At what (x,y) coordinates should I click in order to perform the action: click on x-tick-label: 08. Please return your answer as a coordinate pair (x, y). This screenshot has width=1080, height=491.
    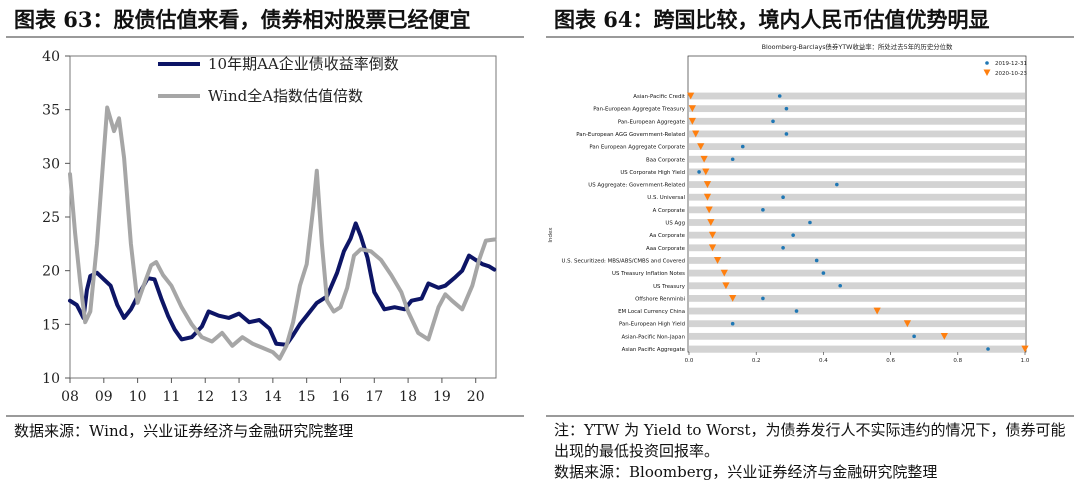
    Looking at the image, I should click on (70, 397).